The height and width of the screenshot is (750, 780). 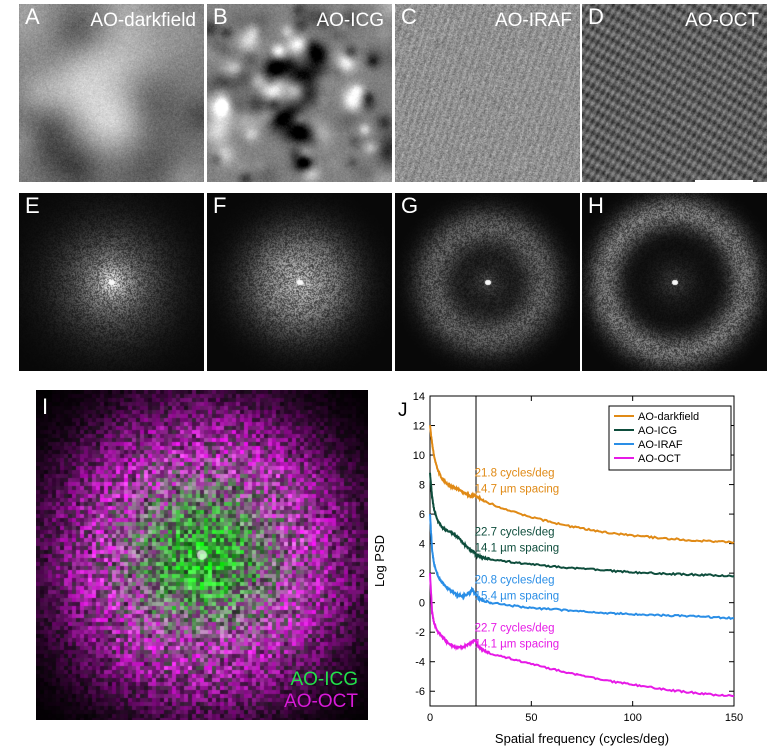 I want to click on scale-bar, so click(x=724, y=181).